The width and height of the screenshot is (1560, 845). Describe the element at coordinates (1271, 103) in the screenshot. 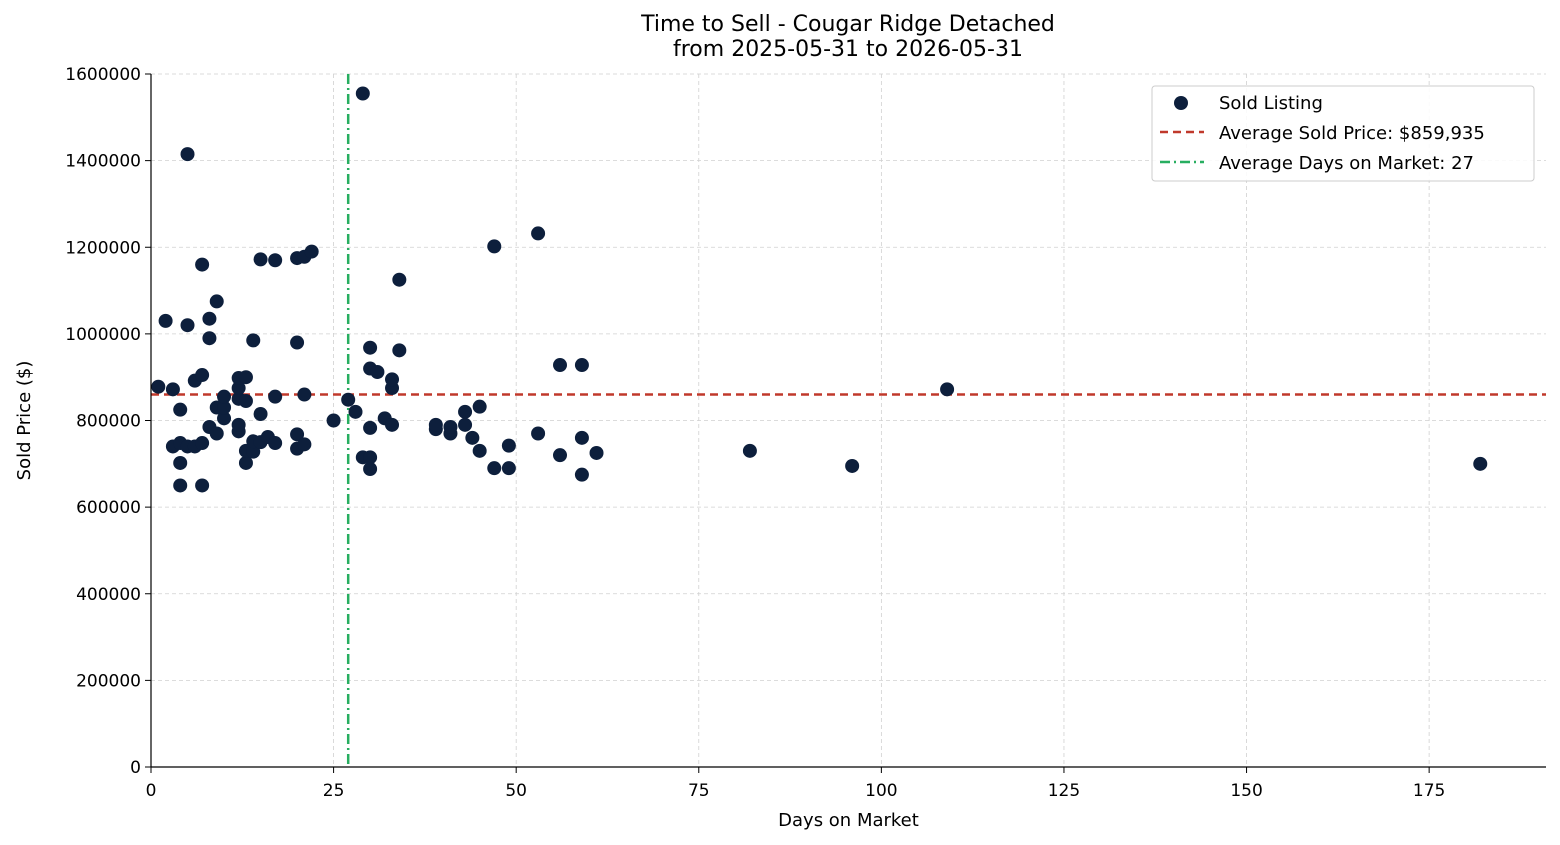

I see `legend-label-sold-listing: Sold Listing` at that location.